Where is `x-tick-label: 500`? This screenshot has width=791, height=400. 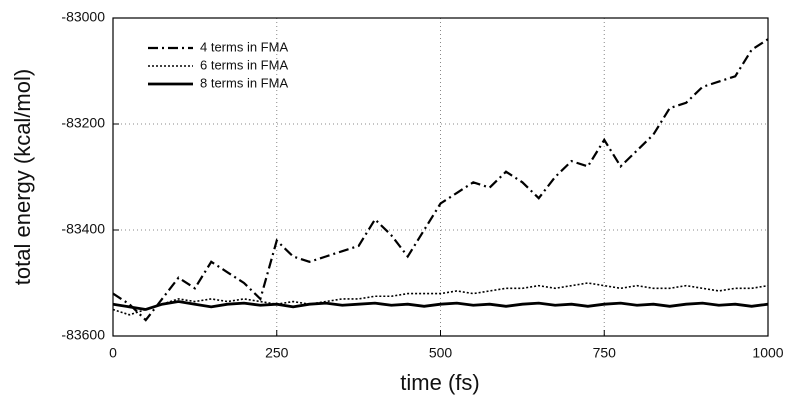
x-tick-label: 500 is located at coordinates (441, 353).